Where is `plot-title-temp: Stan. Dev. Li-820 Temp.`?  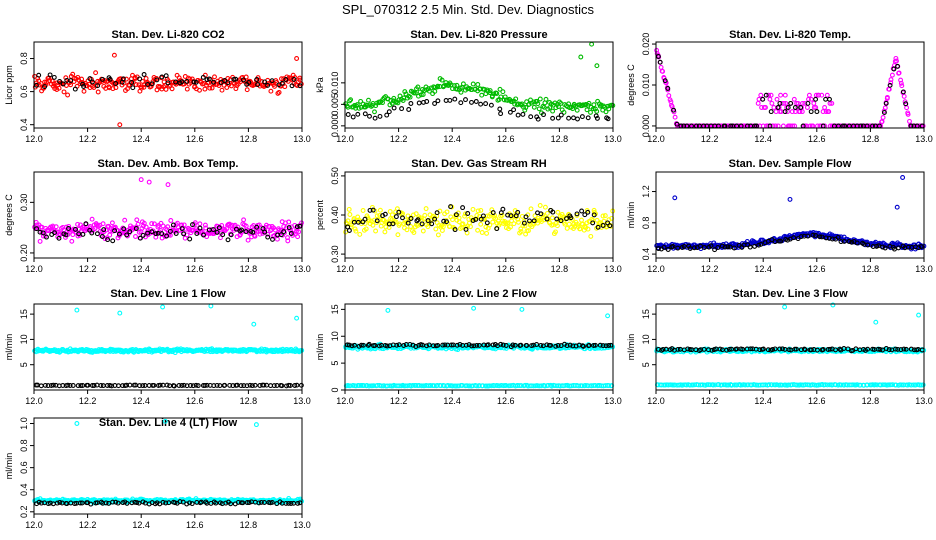 plot-title-temp: Stan. Dev. Li-820 Temp. is located at coordinates (790, 35).